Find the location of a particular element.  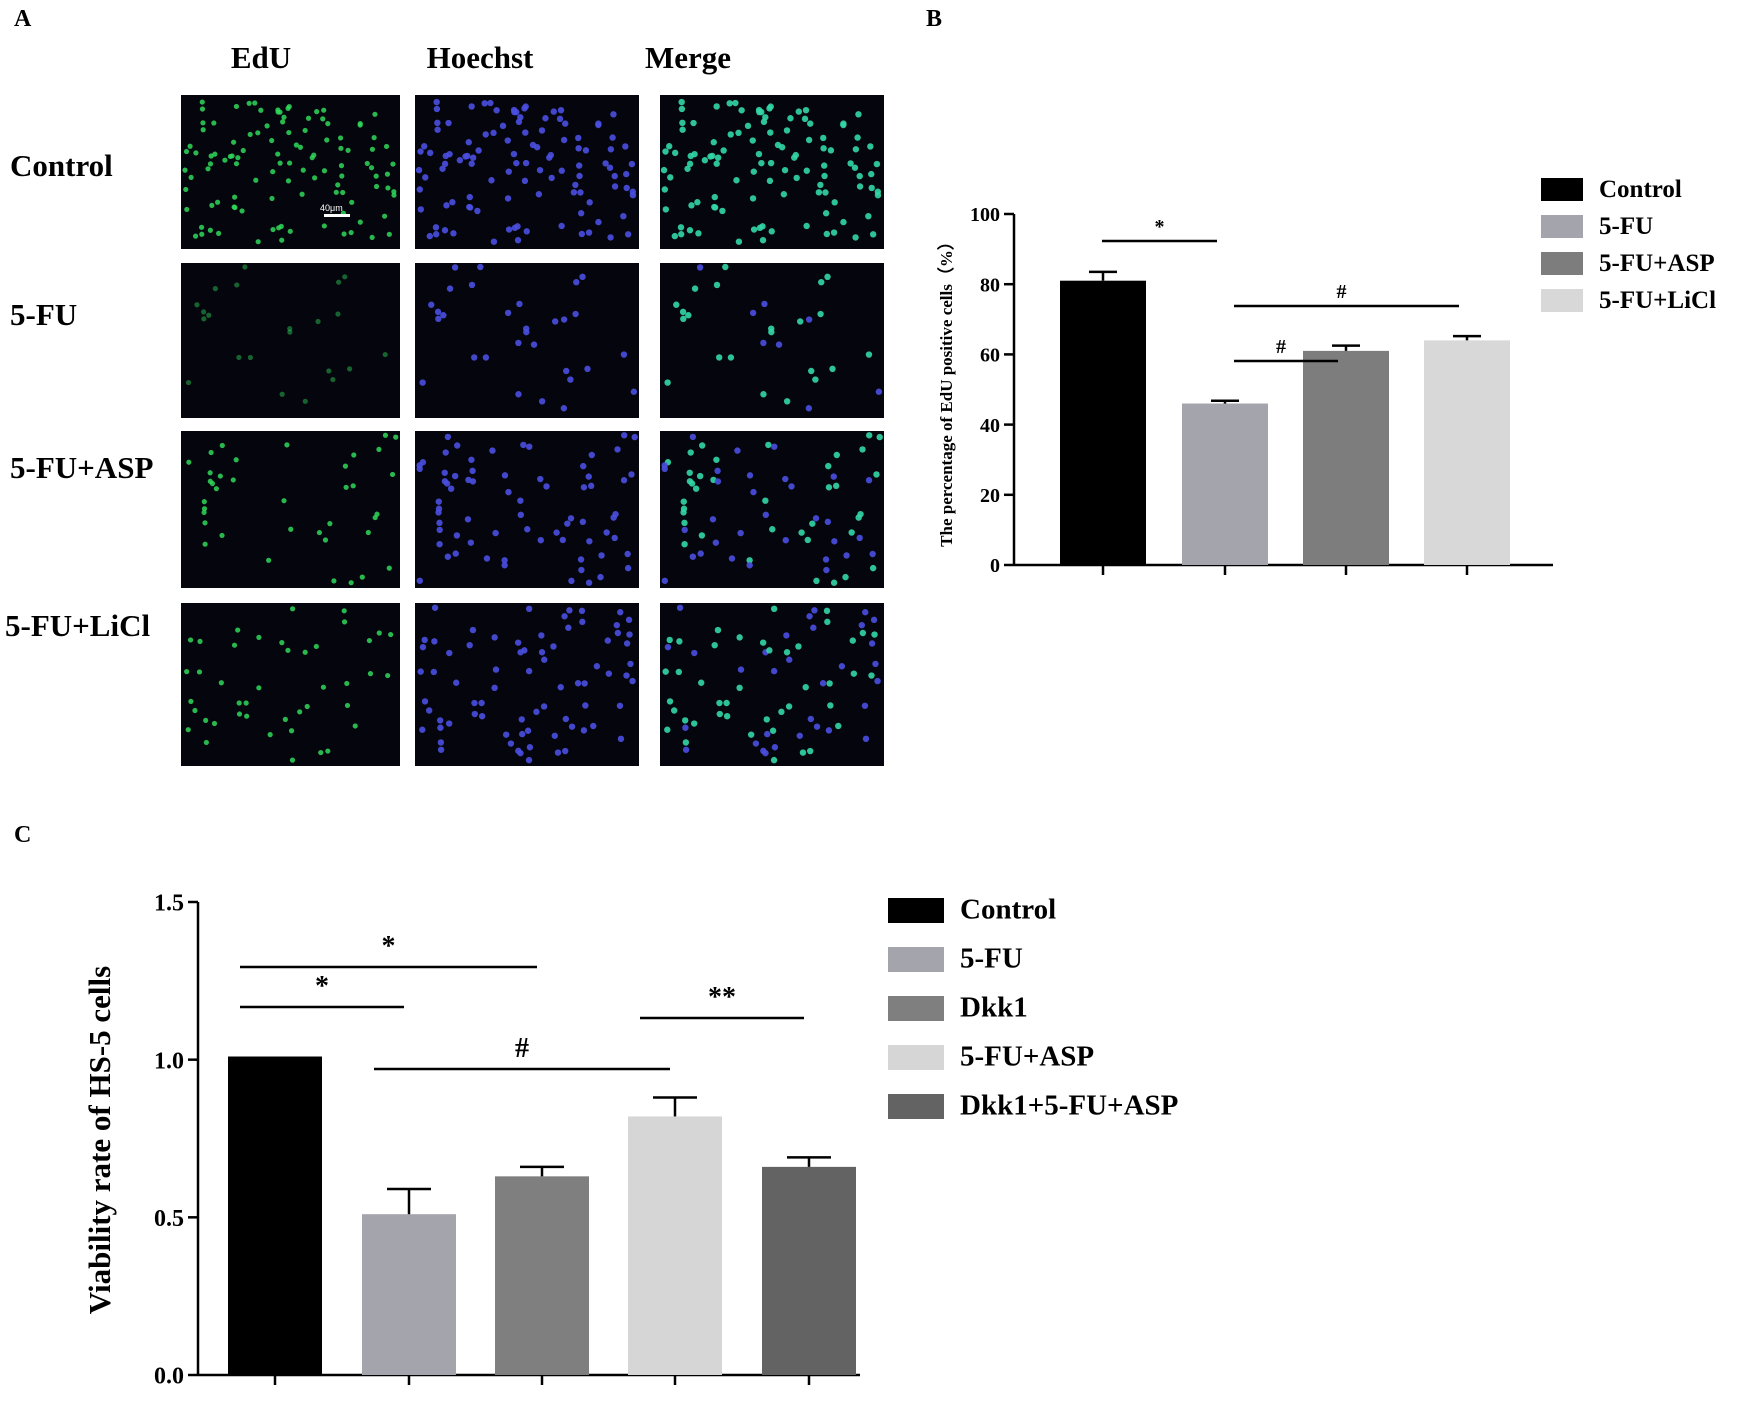

chart-c-legend-label: Dkk1 is located at coordinates (994, 1008).